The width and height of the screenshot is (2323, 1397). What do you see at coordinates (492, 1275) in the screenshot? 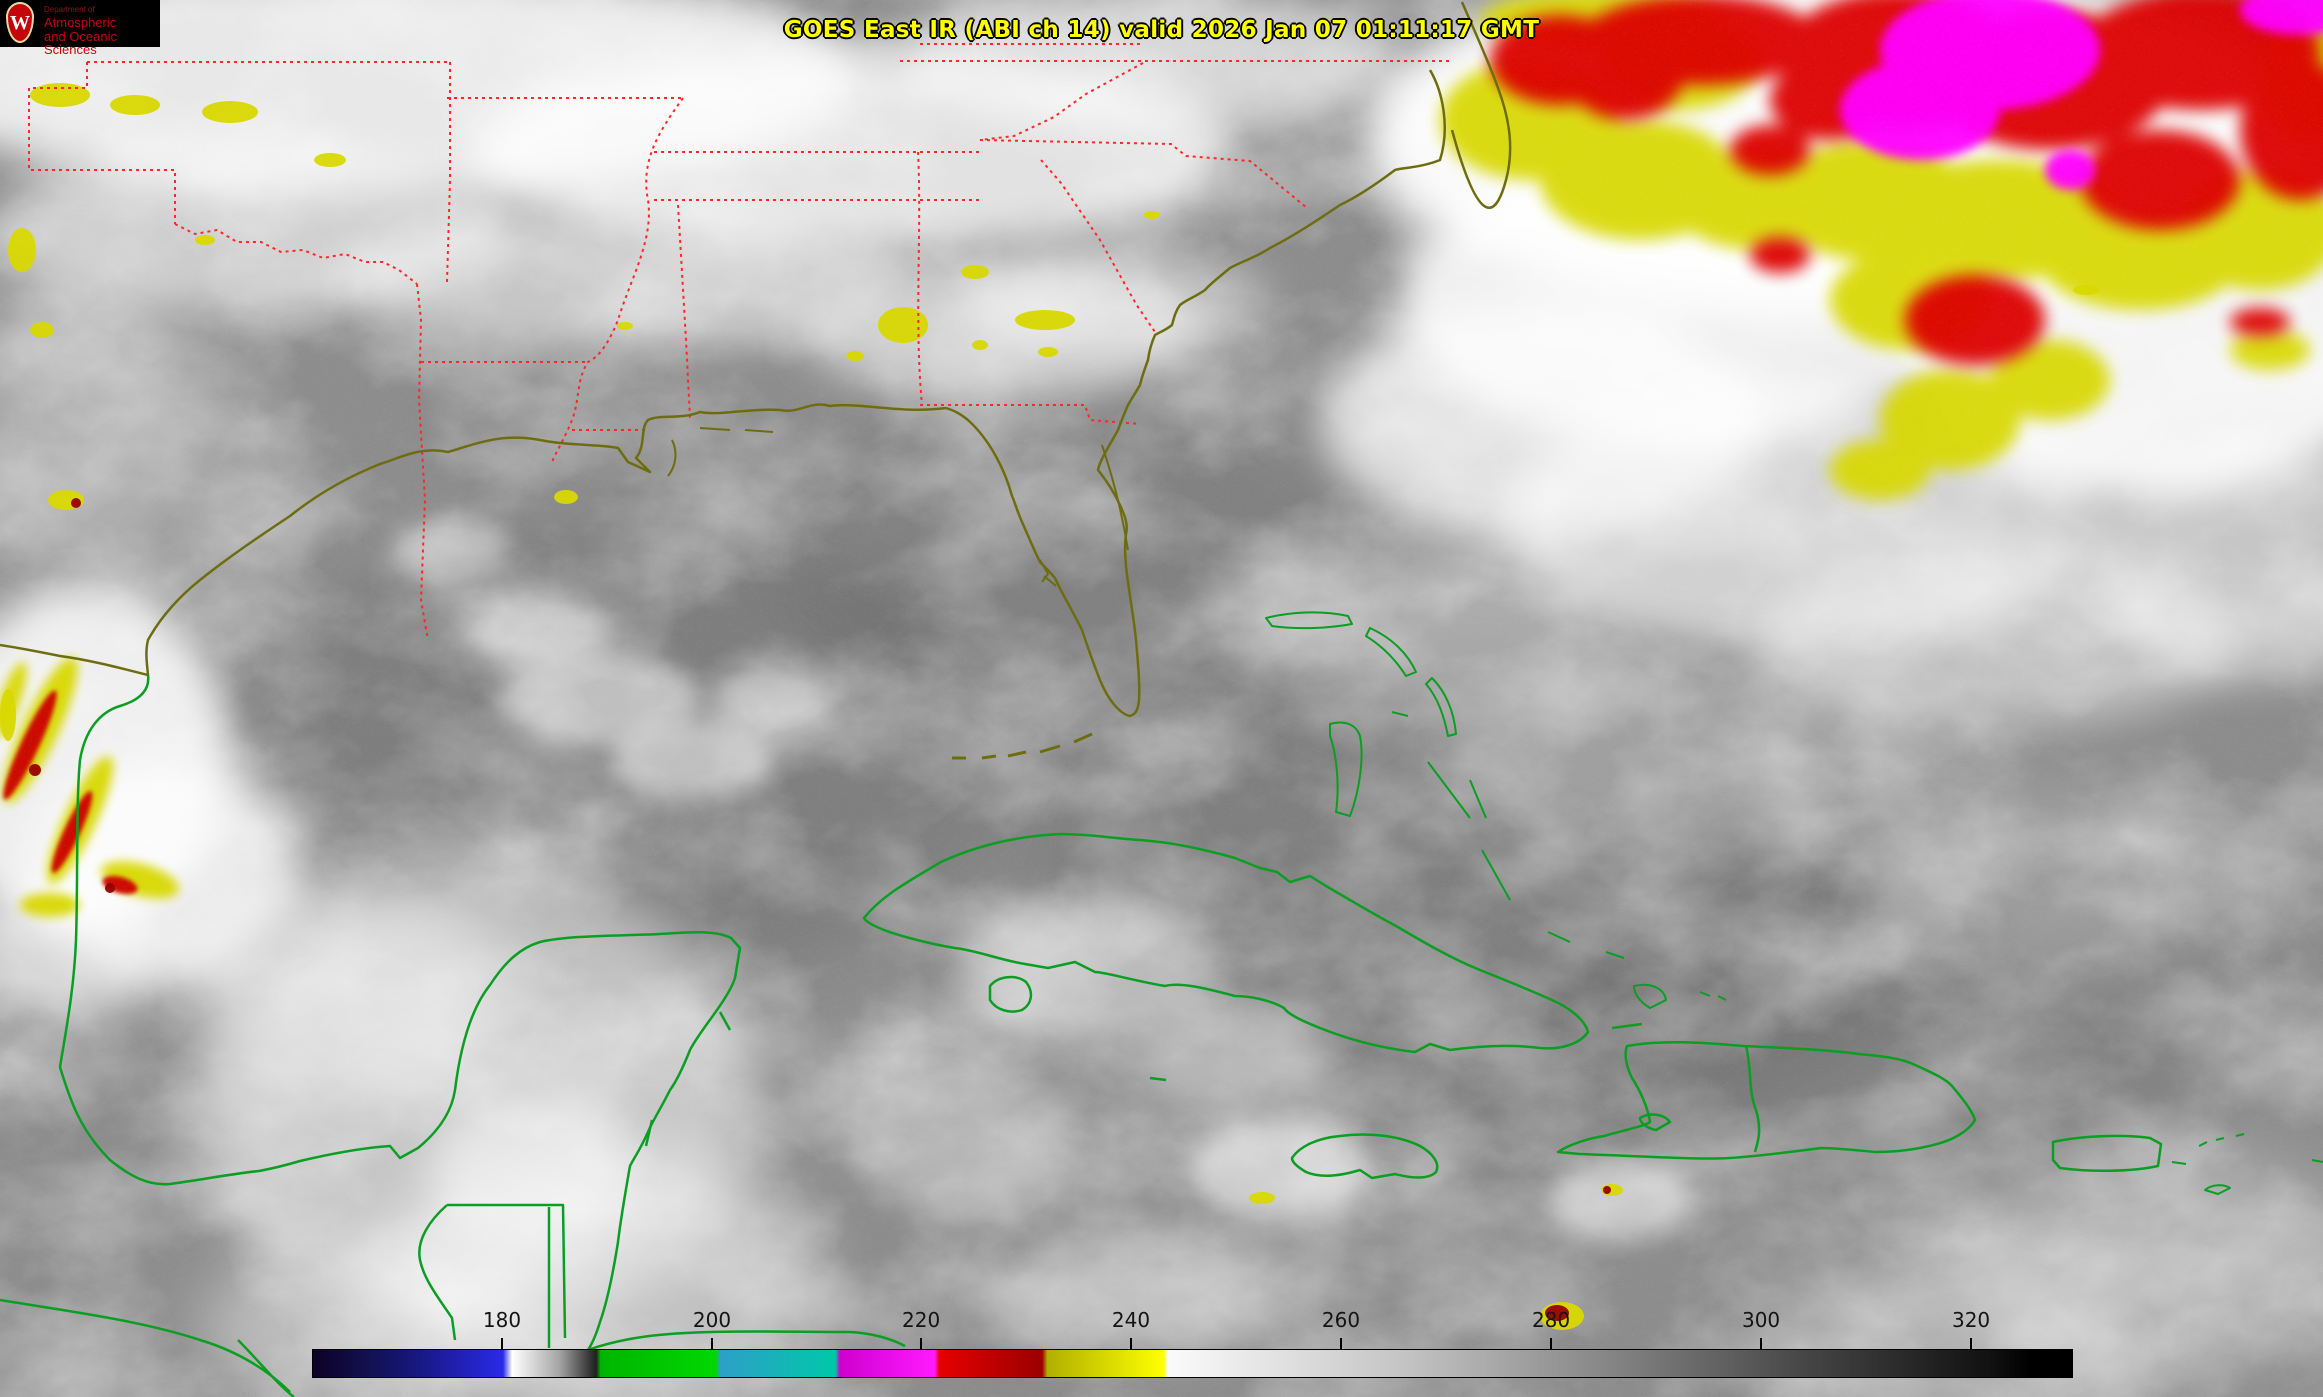
I see `guatemala-borders` at bounding box center [492, 1275].